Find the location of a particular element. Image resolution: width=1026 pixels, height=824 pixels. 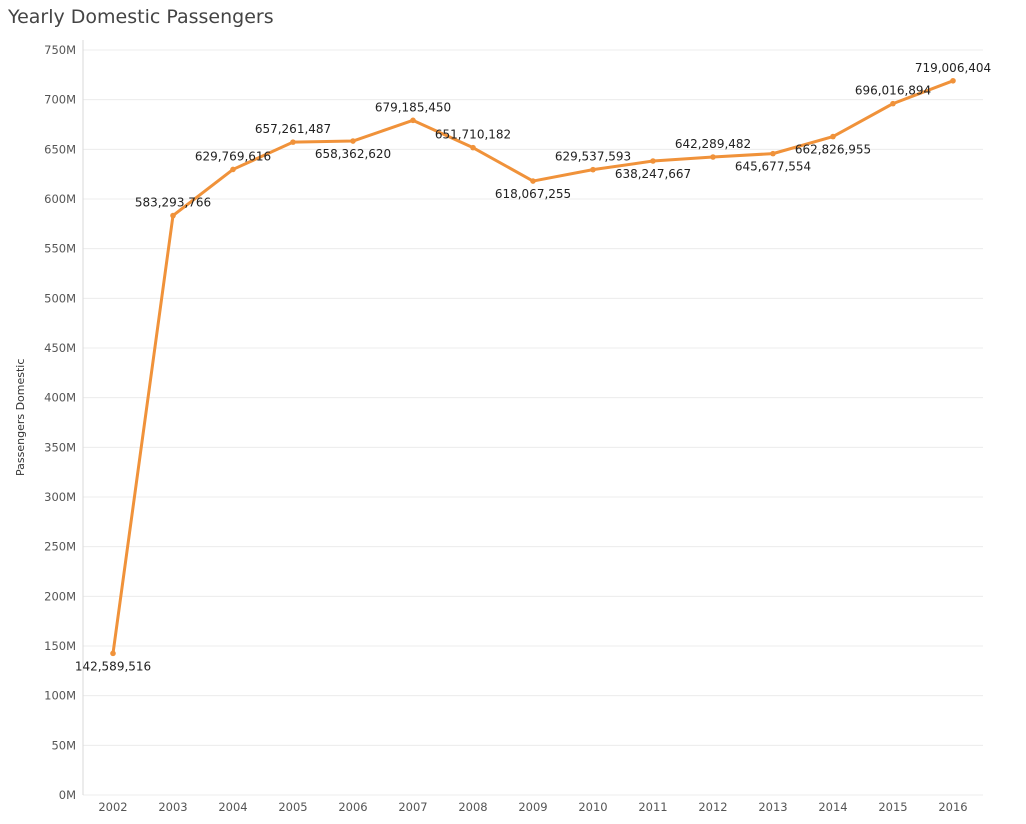

y-tick-label: 750M is located at coordinates (60, 50).